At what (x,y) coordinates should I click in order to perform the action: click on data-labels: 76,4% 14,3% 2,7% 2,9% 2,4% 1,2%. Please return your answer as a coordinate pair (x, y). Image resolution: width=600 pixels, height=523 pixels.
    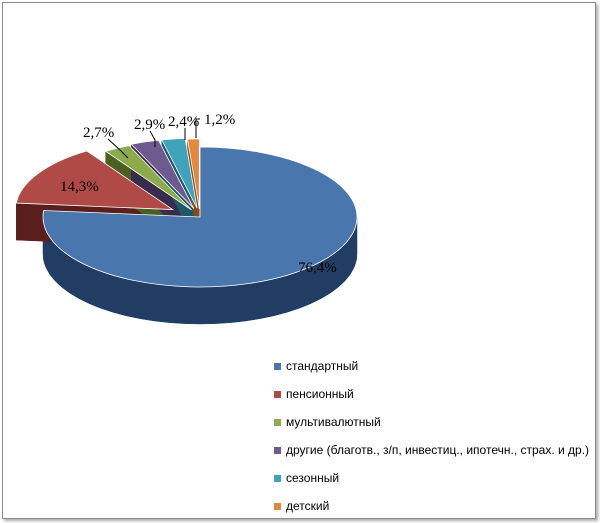
    Looking at the image, I should click on (198, 194).